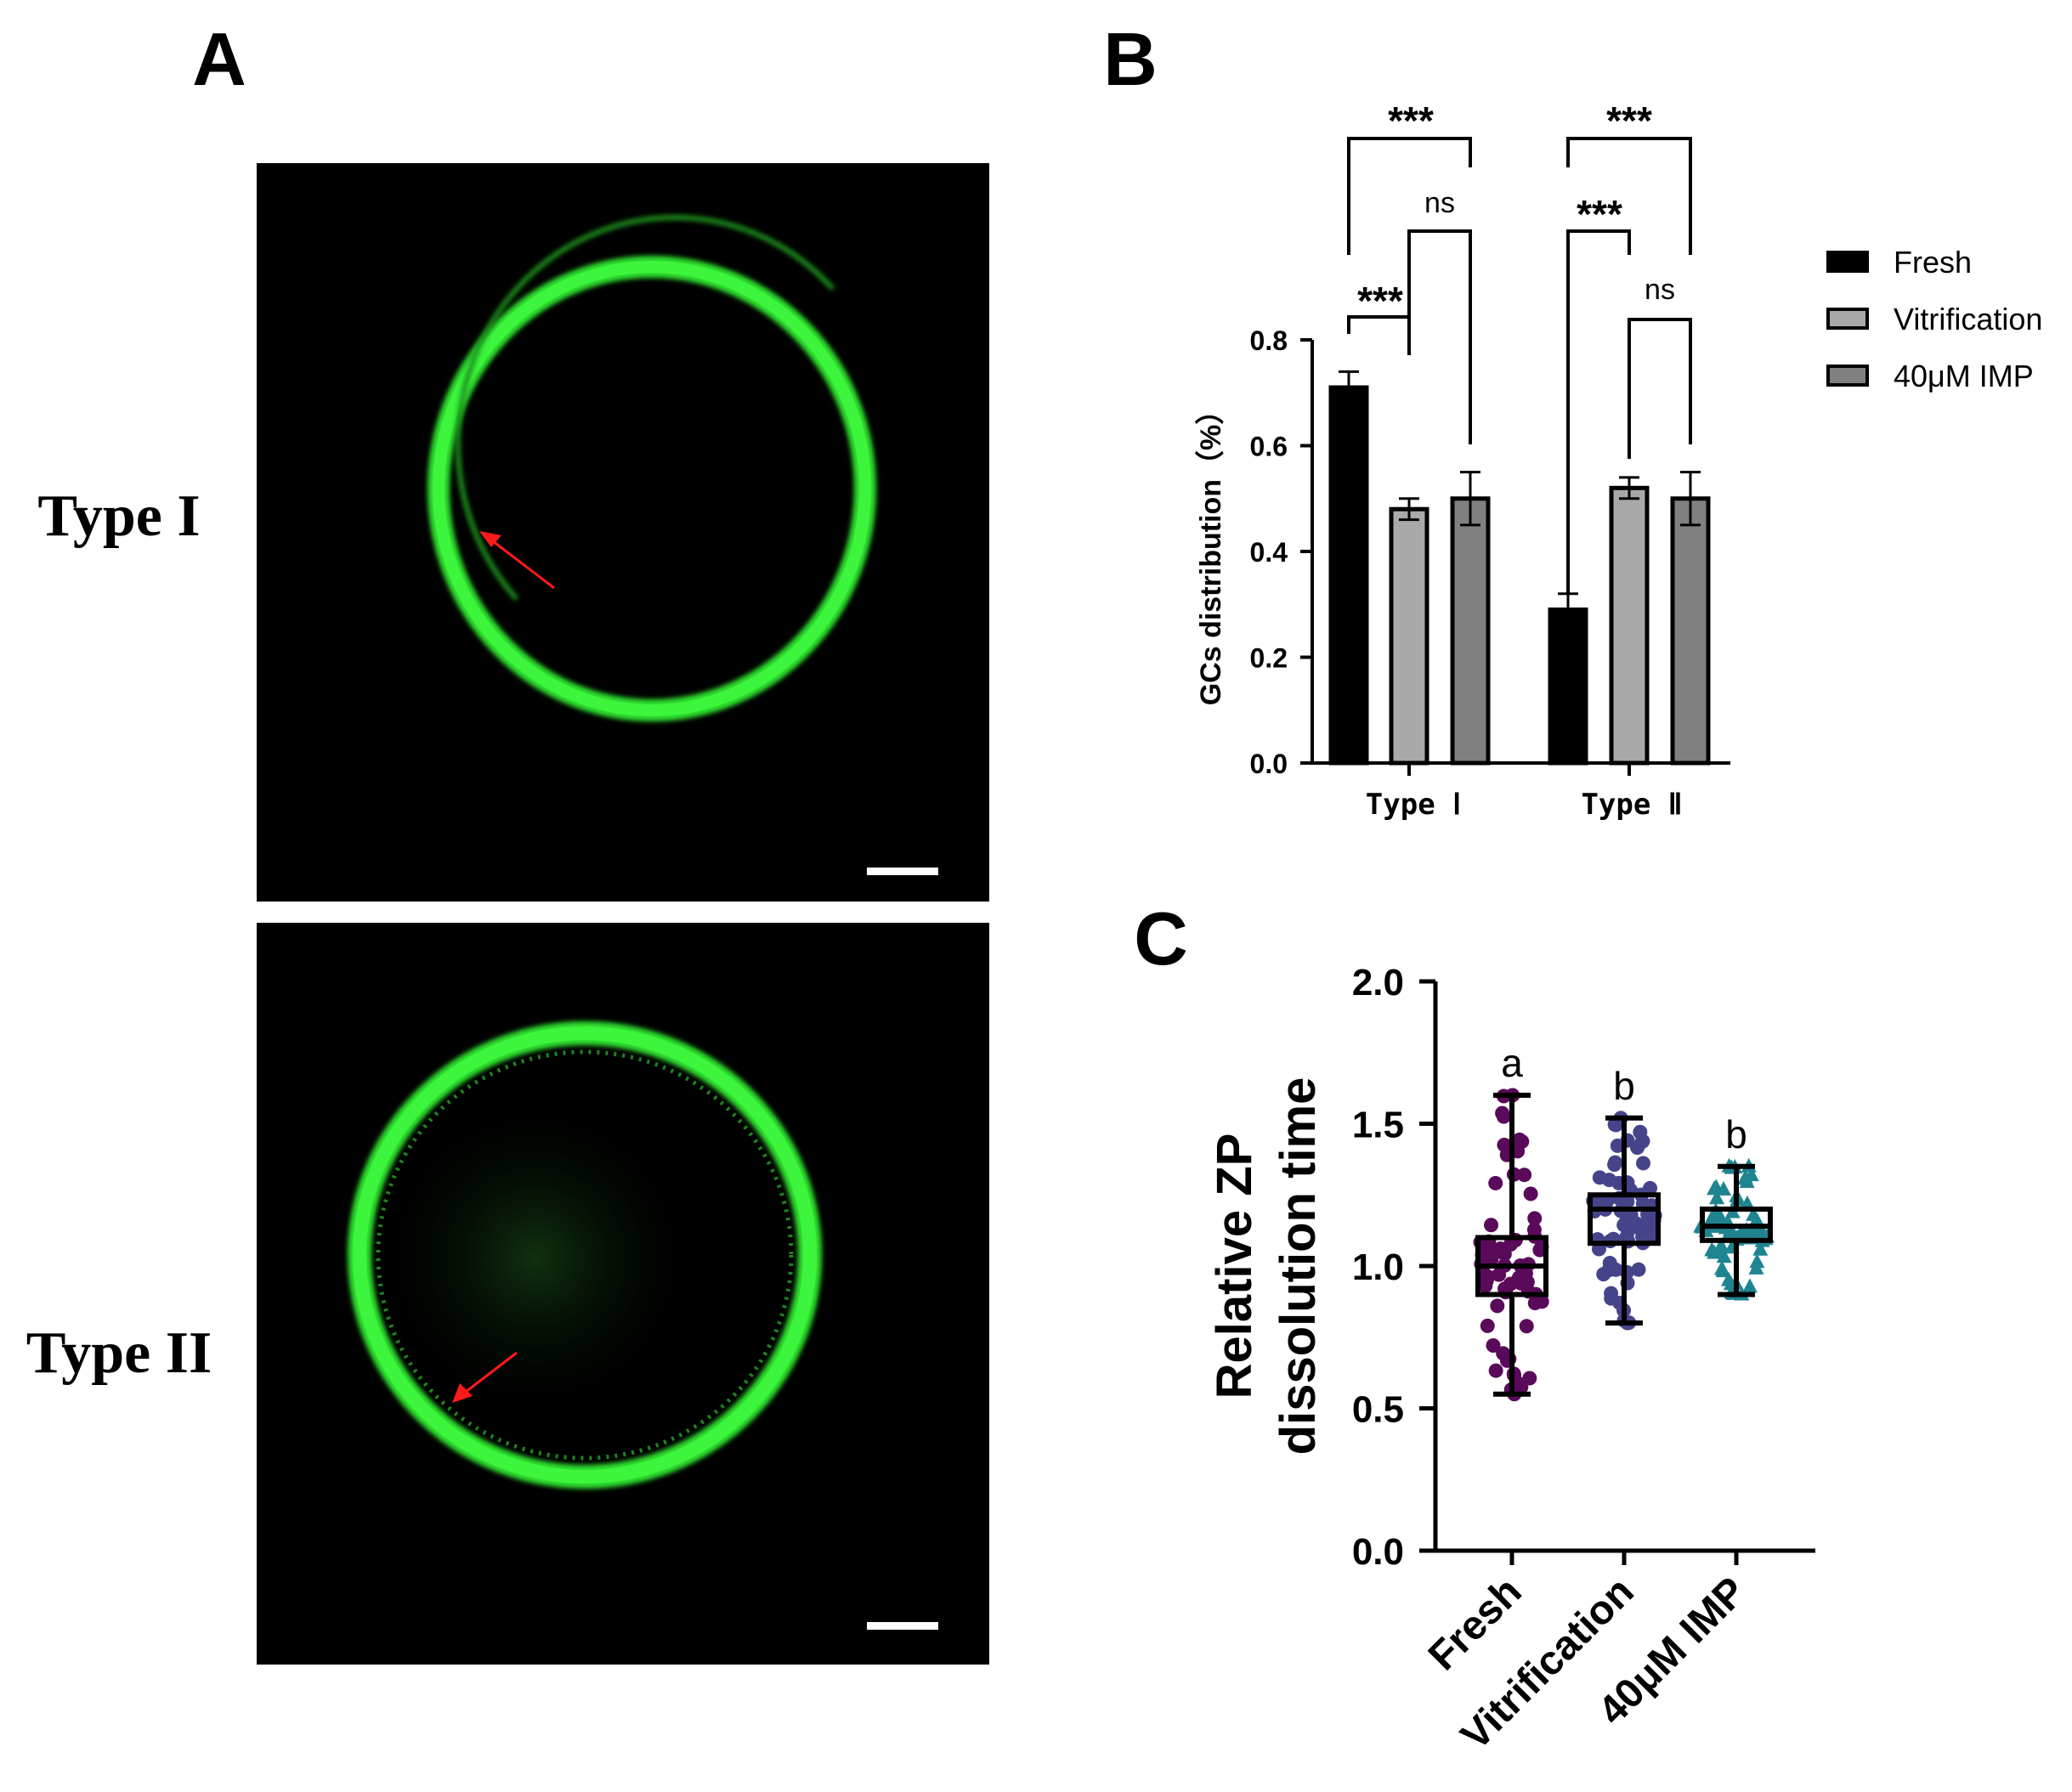  What do you see at coordinates (1409, 196) in the screenshot?
I see `bracket-fresh-vs-imp-type-i` at bounding box center [1409, 196].